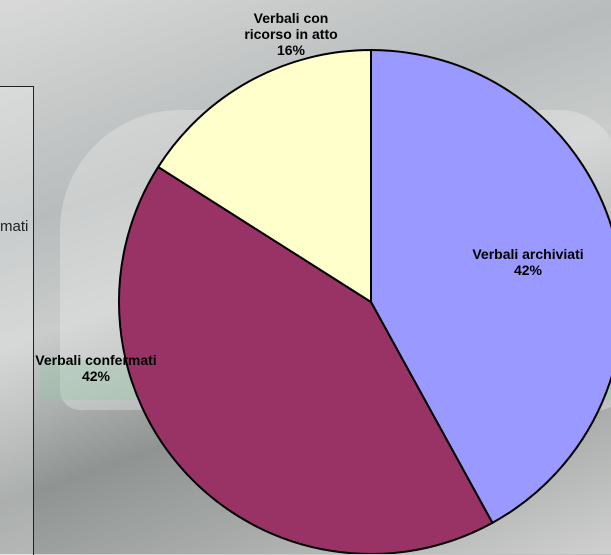 The height and width of the screenshot is (555, 611). Describe the element at coordinates (14, 226) in the screenshot. I see `background-text: mati` at that location.